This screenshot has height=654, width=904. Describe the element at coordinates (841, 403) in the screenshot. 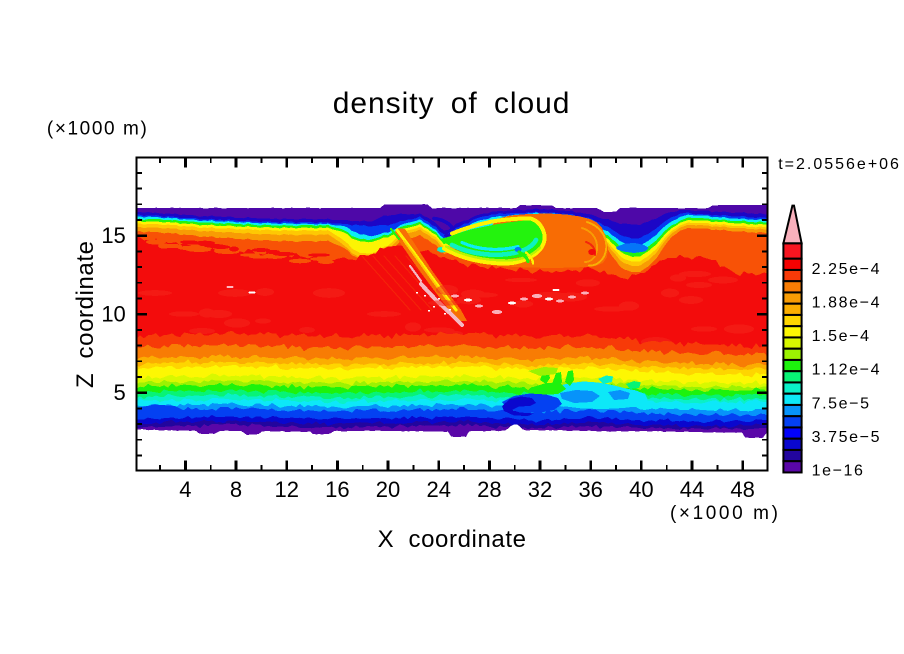

I see `svg-text: 7.5e−5` at that location.